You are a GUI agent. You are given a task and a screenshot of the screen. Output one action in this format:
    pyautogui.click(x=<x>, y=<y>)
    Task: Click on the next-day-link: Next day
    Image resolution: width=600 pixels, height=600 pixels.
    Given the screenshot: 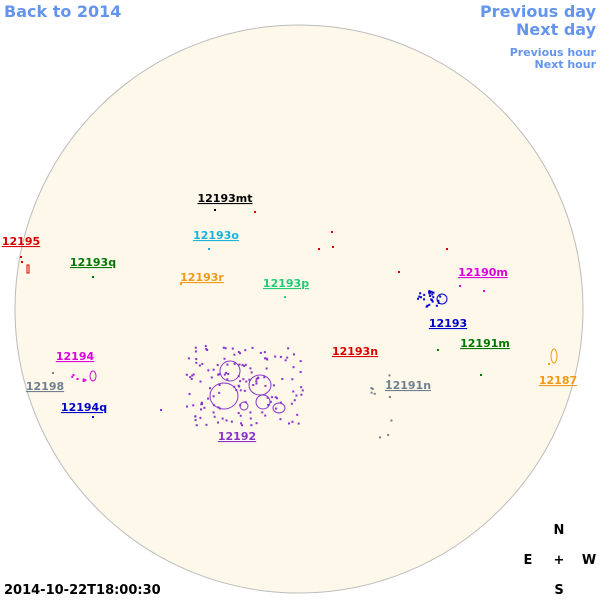 What is the action you would take?
    pyautogui.click(x=556, y=29)
    